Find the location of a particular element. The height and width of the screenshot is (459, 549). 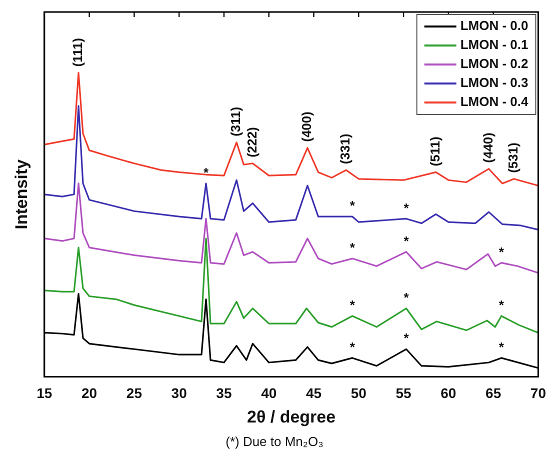

x-tick-label: 20 is located at coordinates (90, 393).